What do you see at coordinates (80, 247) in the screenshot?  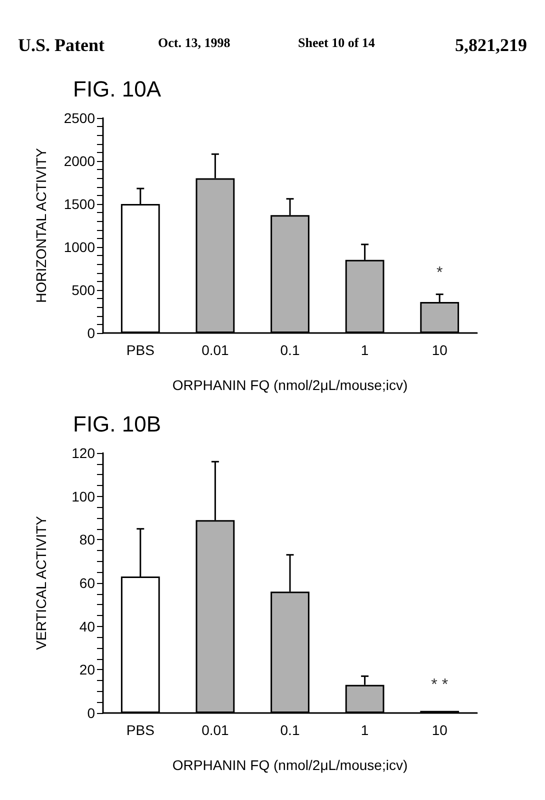 I see `y-tick-label: 1000` at bounding box center [80, 247].